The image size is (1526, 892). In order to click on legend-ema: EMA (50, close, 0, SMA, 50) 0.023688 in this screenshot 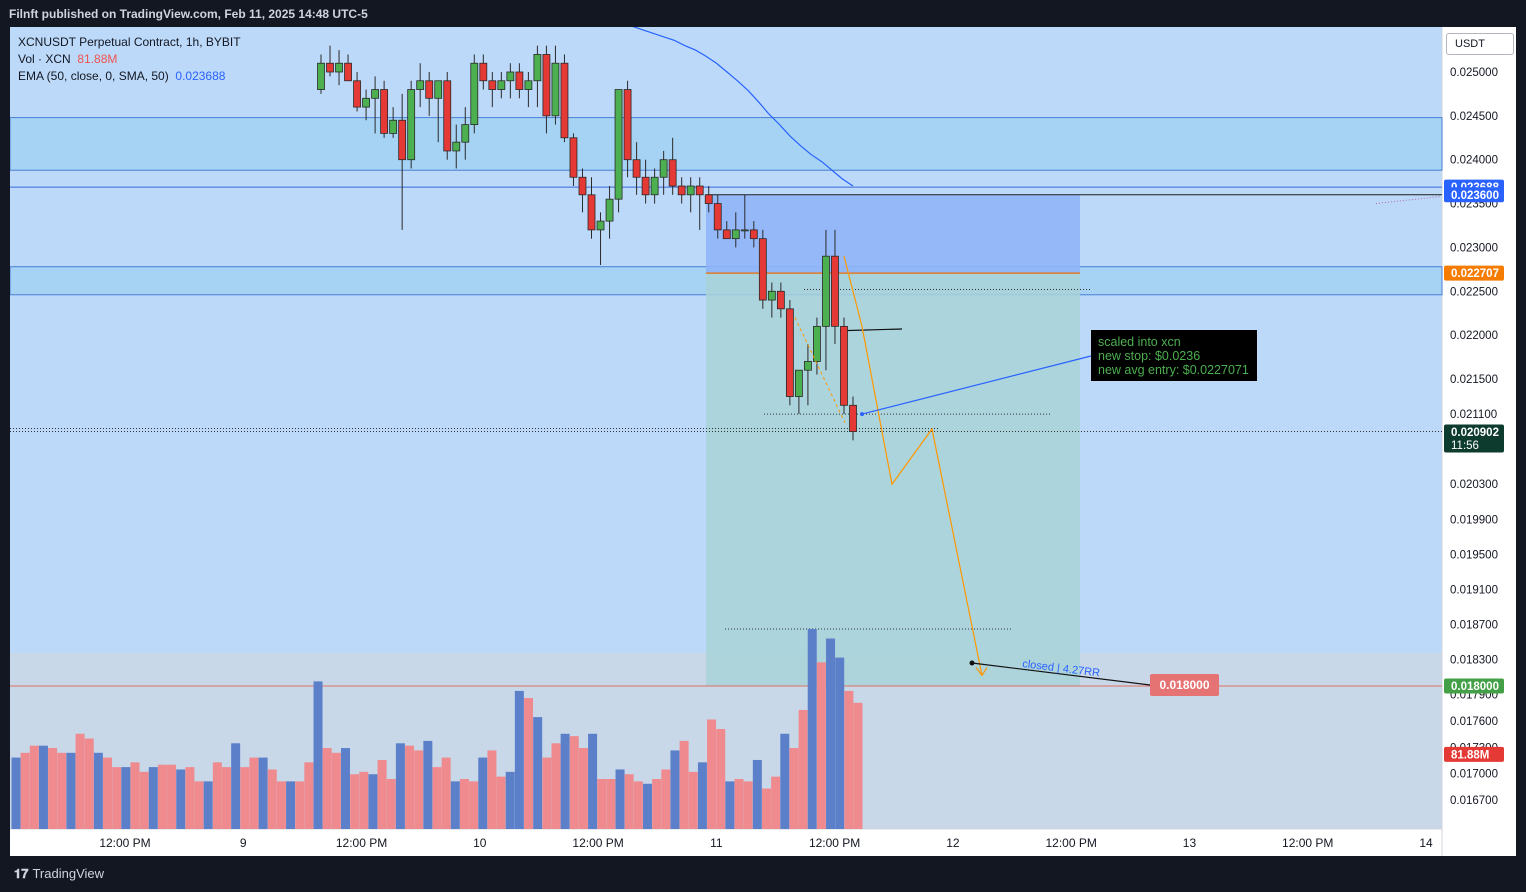, I will do `click(129, 76)`.